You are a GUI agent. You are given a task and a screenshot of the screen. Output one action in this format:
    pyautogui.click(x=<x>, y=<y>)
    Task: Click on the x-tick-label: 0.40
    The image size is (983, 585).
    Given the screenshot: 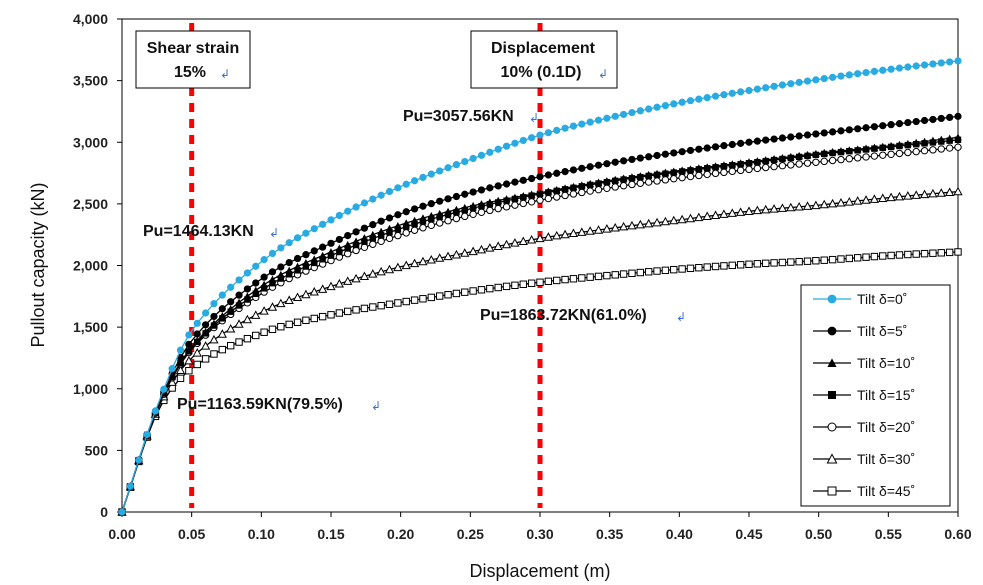 What is the action you would take?
    pyautogui.click(x=679, y=534)
    